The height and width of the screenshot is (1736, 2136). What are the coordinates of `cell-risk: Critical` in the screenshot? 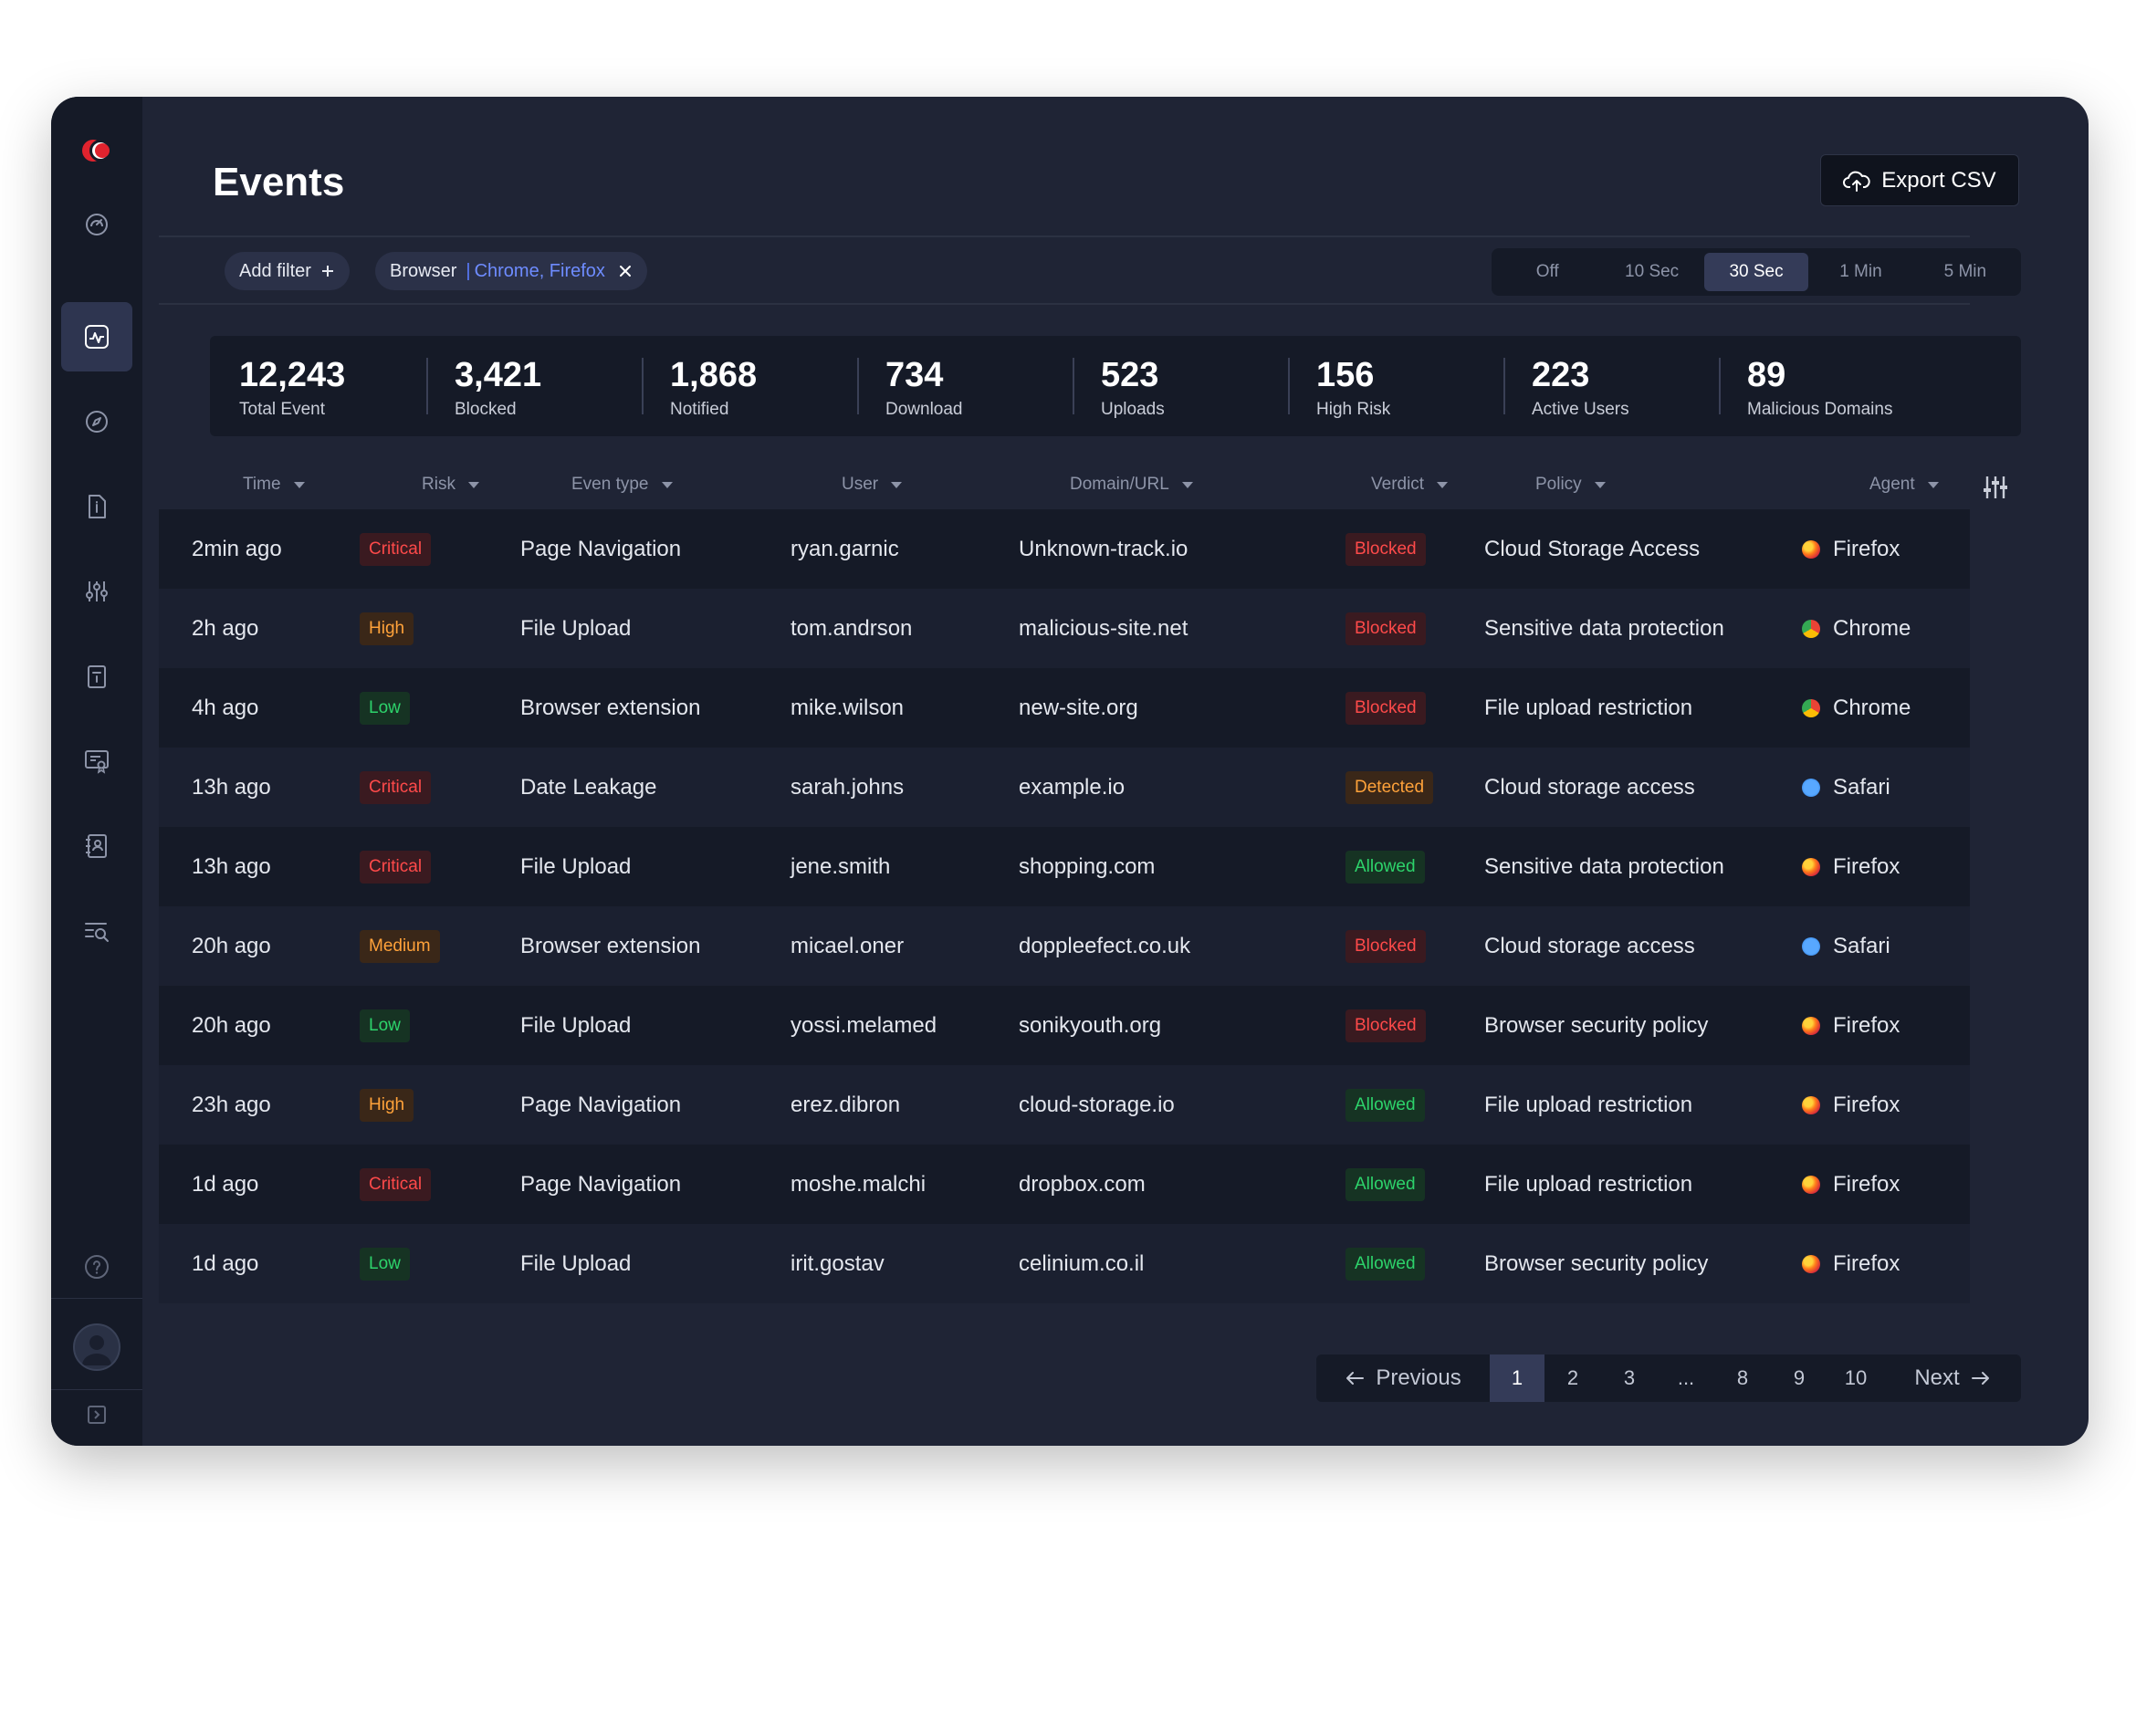 It's located at (396, 787).